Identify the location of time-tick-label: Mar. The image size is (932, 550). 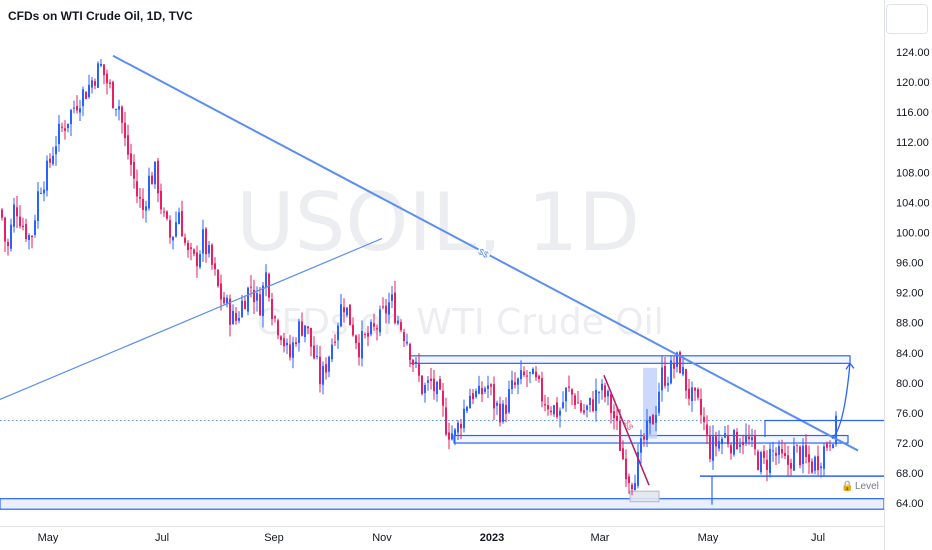
(600, 538).